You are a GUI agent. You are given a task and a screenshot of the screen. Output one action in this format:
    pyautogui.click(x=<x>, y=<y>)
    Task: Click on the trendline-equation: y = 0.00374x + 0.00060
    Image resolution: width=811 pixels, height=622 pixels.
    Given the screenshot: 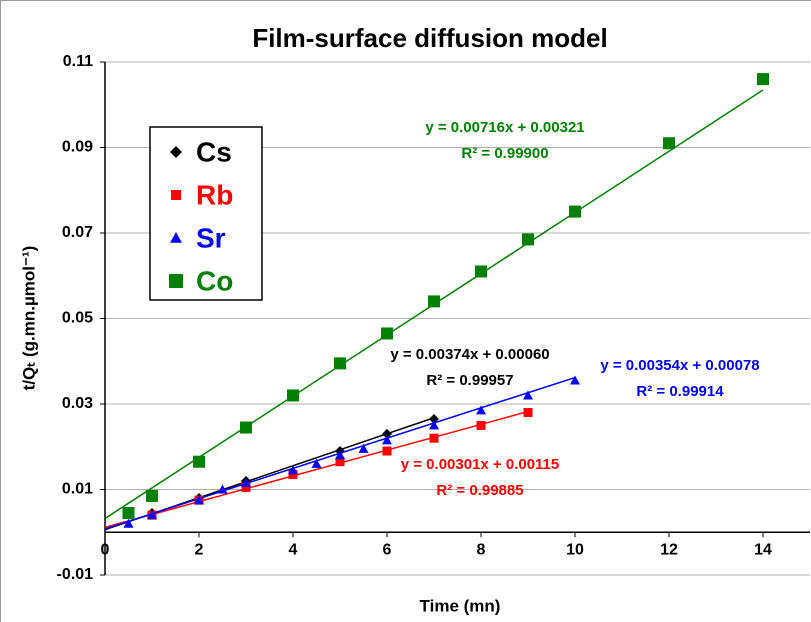 What is the action you would take?
    pyautogui.click(x=469, y=354)
    